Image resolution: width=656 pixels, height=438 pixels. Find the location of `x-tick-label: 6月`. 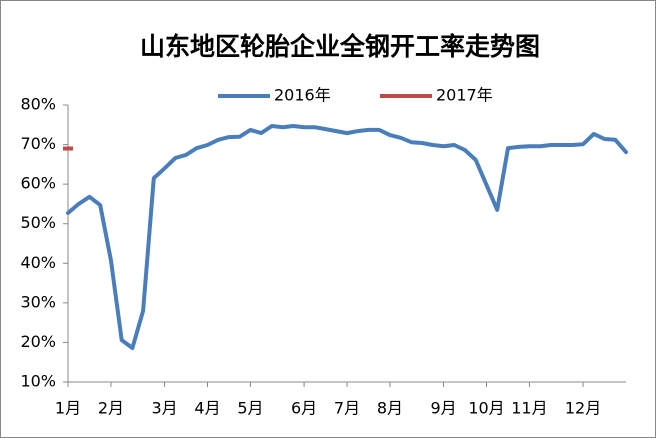

x-tick-label: 6月 is located at coordinates (304, 408).